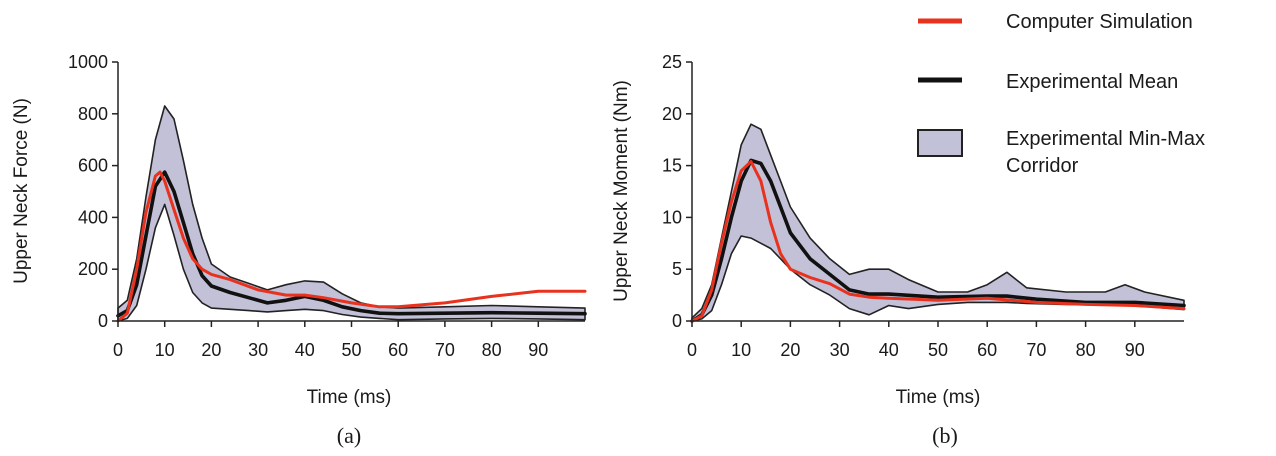 This screenshot has width=1276, height=456. What do you see at coordinates (940, 143) in the screenshot?
I see `legend-swatch-corridor` at bounding box center [940, 143].